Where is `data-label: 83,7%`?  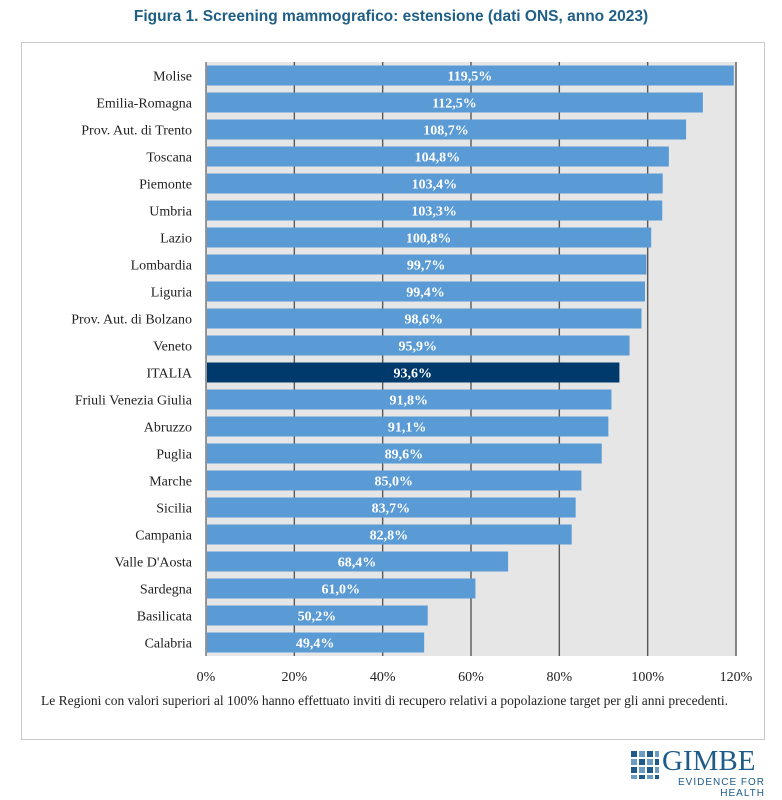 data-label: 83,7% is located at coordinates (391, 509).